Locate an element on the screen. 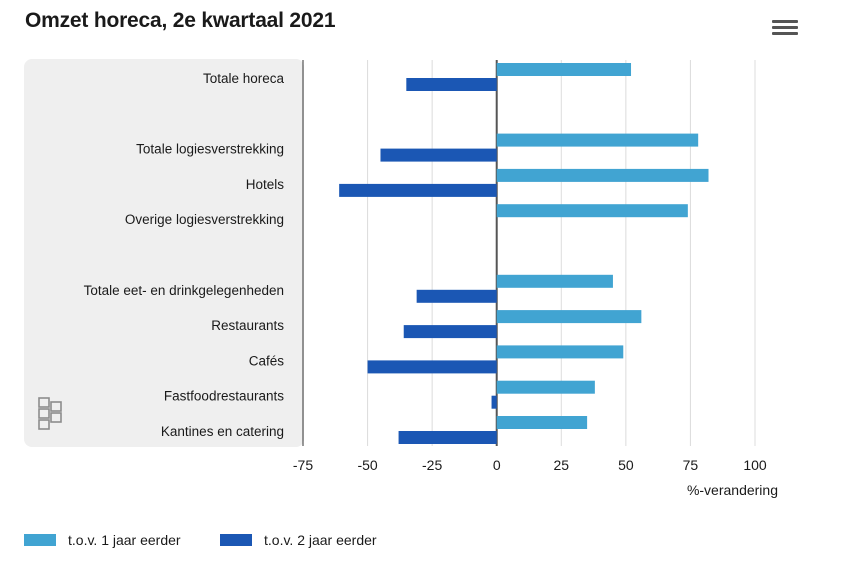 The width and height of the screenshot is (858, 567). x-tick-label: -50 is located at coordinates (367, 465).